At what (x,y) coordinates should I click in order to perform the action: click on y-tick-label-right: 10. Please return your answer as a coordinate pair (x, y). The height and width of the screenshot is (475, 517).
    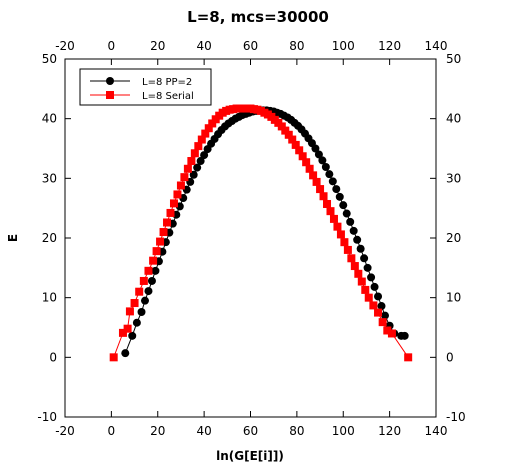
    Looking at the image, I should click on (453, 298).